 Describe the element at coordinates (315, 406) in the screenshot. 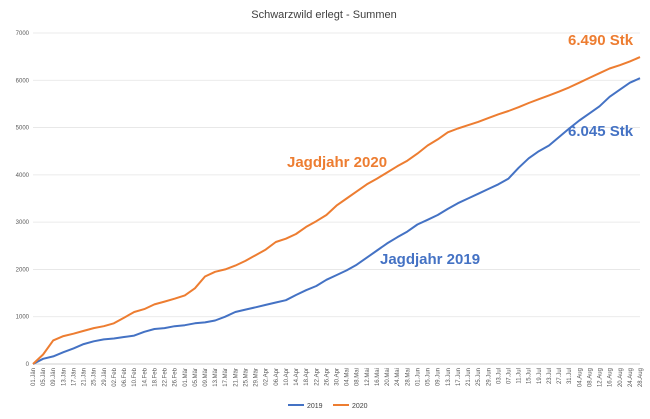

I see `legend-label-2019: 2019` at that location.